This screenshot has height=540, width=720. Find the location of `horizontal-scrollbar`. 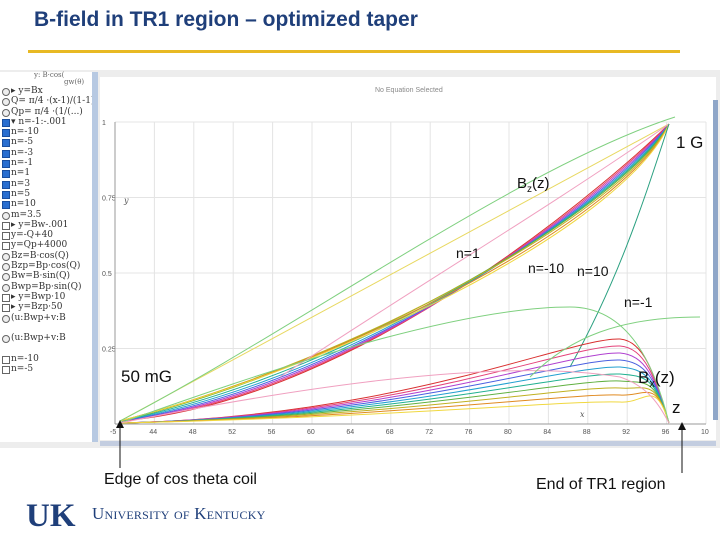

horizontal-scrollbar is located at coordinates (408, 443).